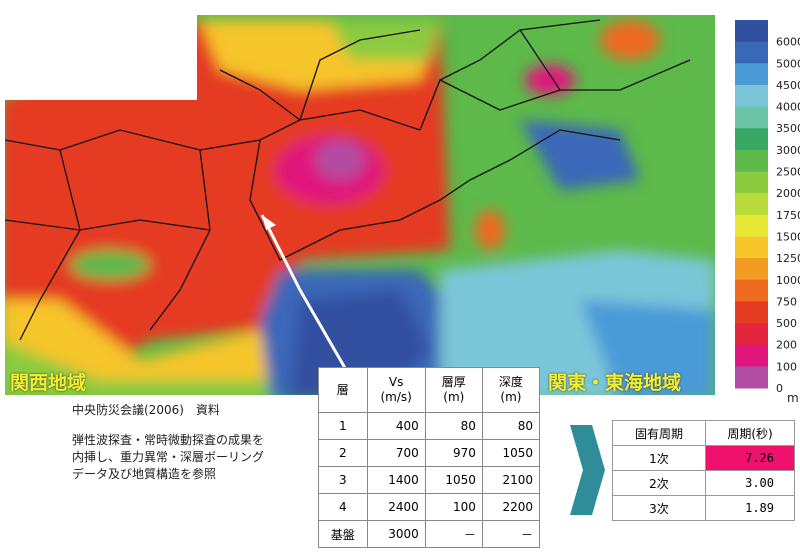 This screenshot has height=560, width=800. I want to click on cell: 3, so click(343, 480).